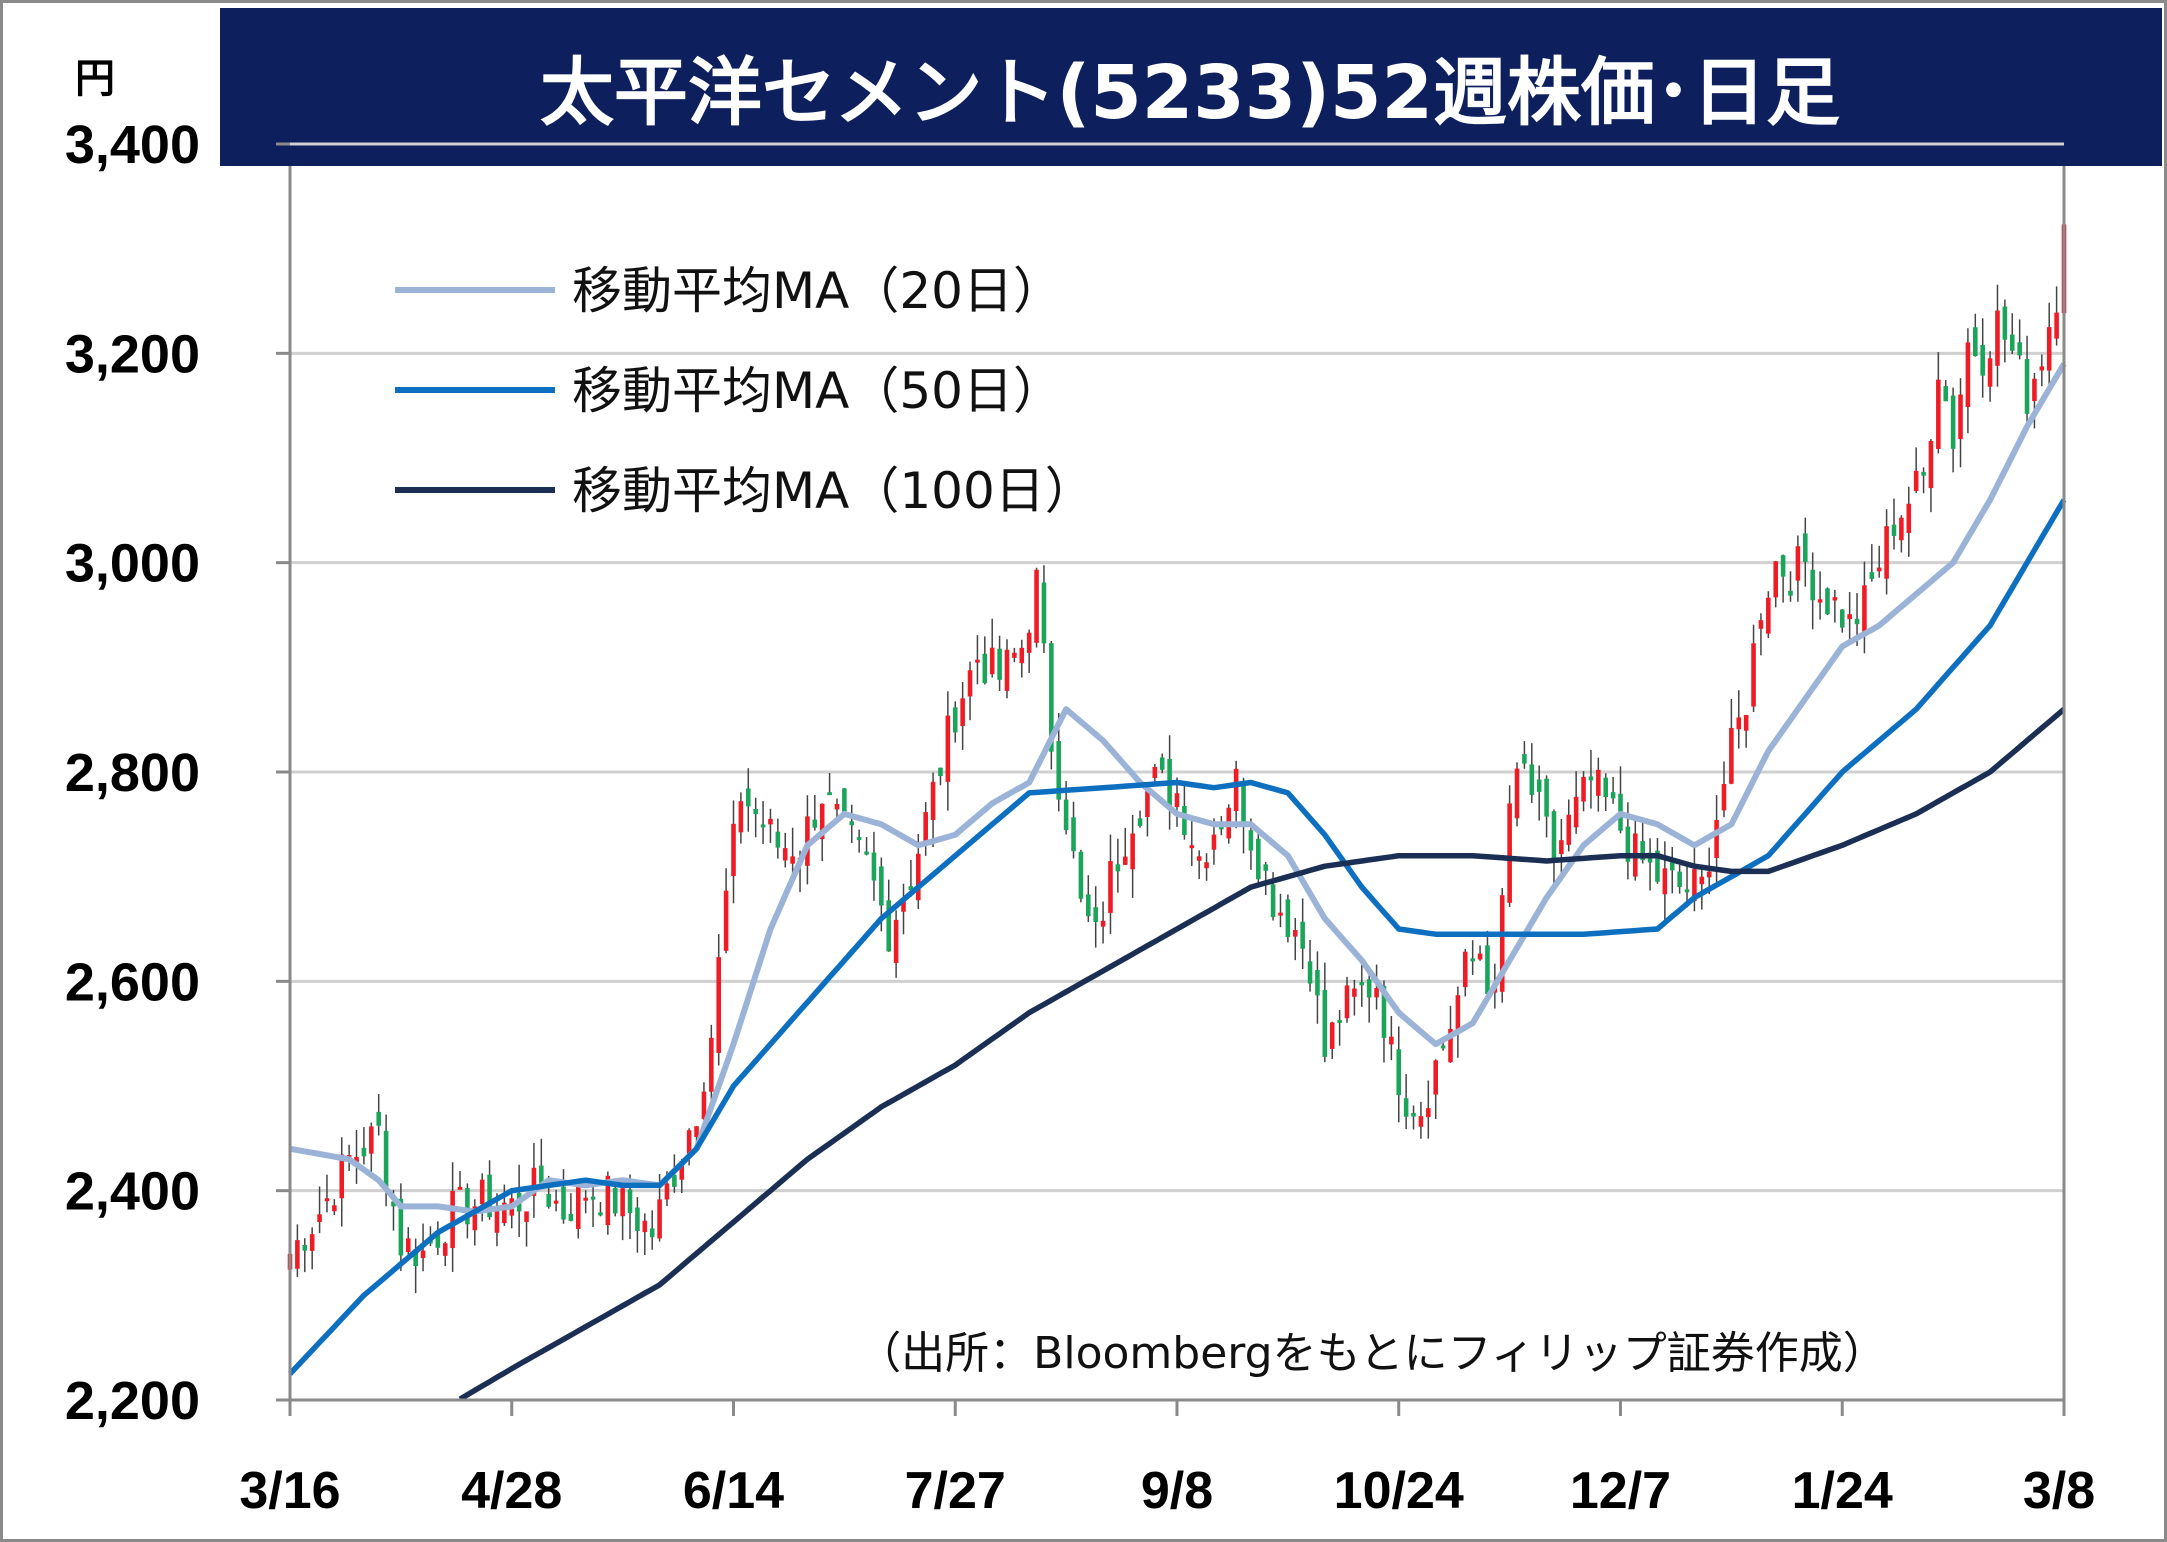 Image resolution: width=2167 pixels, height=1542 pixels. I want to click on legend-label-ma50: 移動平均MA（50日）, so click(817, 391).